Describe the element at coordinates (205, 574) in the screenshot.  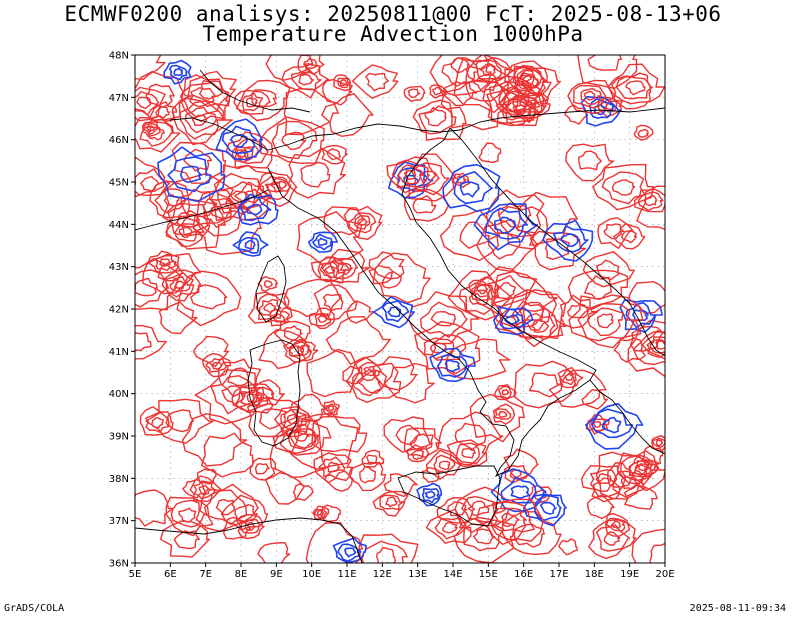
I see `lon-tick-label: 7E` at that location.